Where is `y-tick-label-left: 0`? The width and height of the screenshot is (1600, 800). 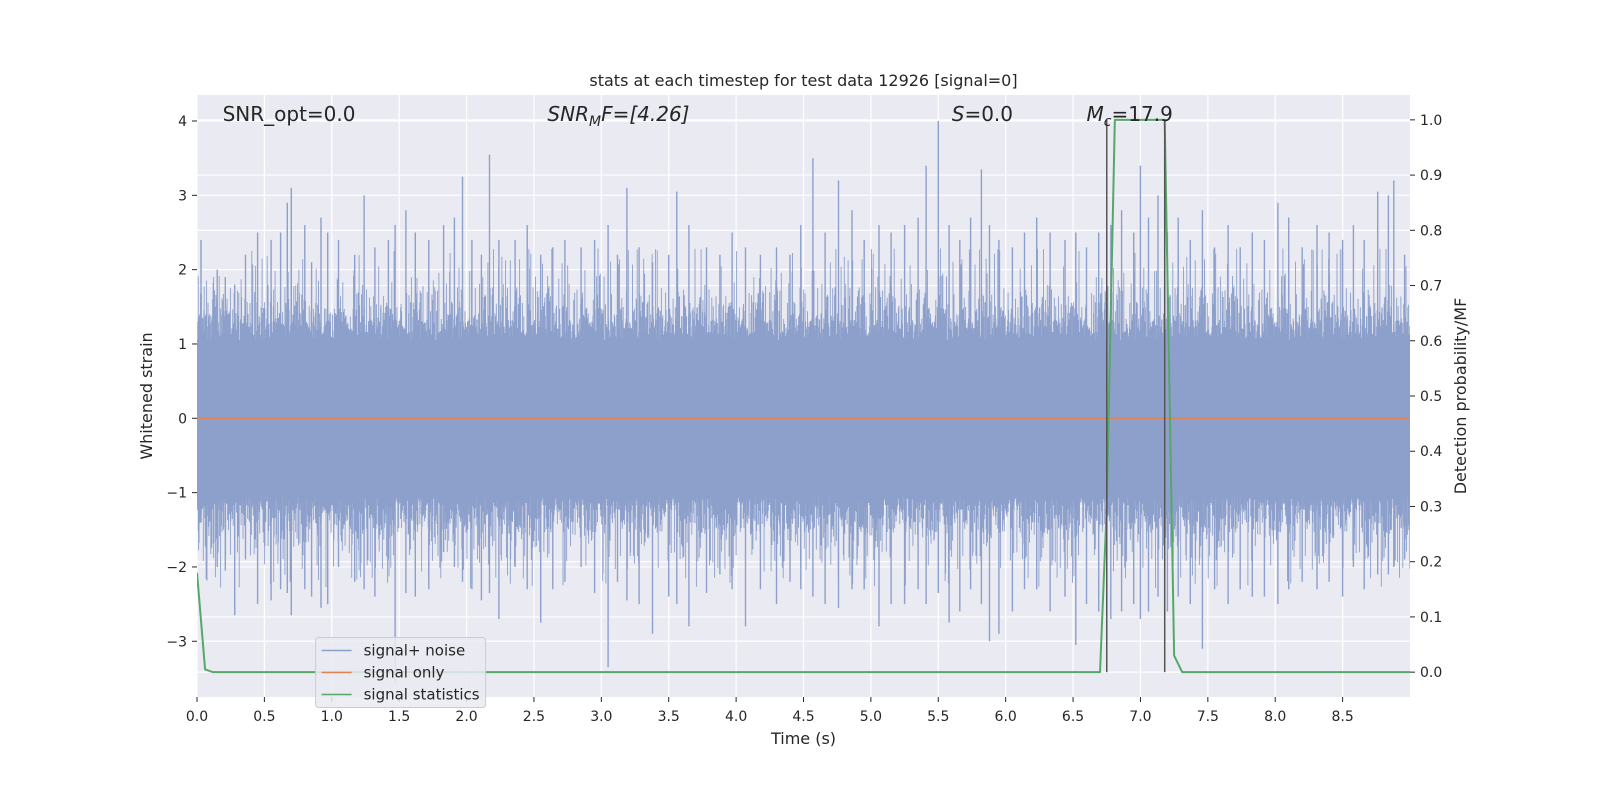
y-tick-label-left: 0 is located at coordinates (182, 419).